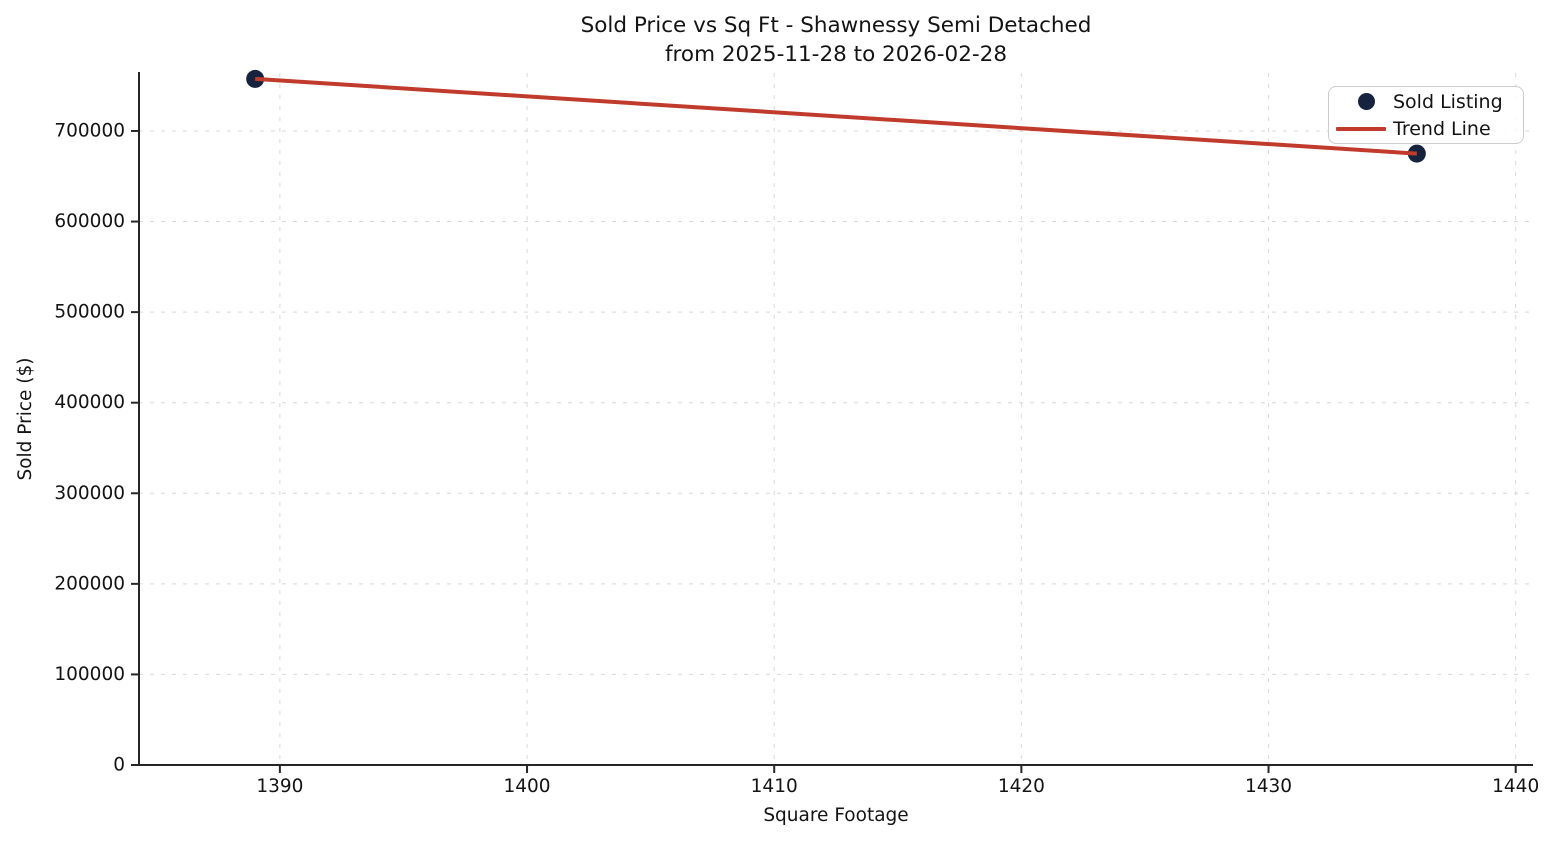  Describe the element at coordinates (89, 583) in the screenshot. I see `y-tick-label: 200000` at that location.